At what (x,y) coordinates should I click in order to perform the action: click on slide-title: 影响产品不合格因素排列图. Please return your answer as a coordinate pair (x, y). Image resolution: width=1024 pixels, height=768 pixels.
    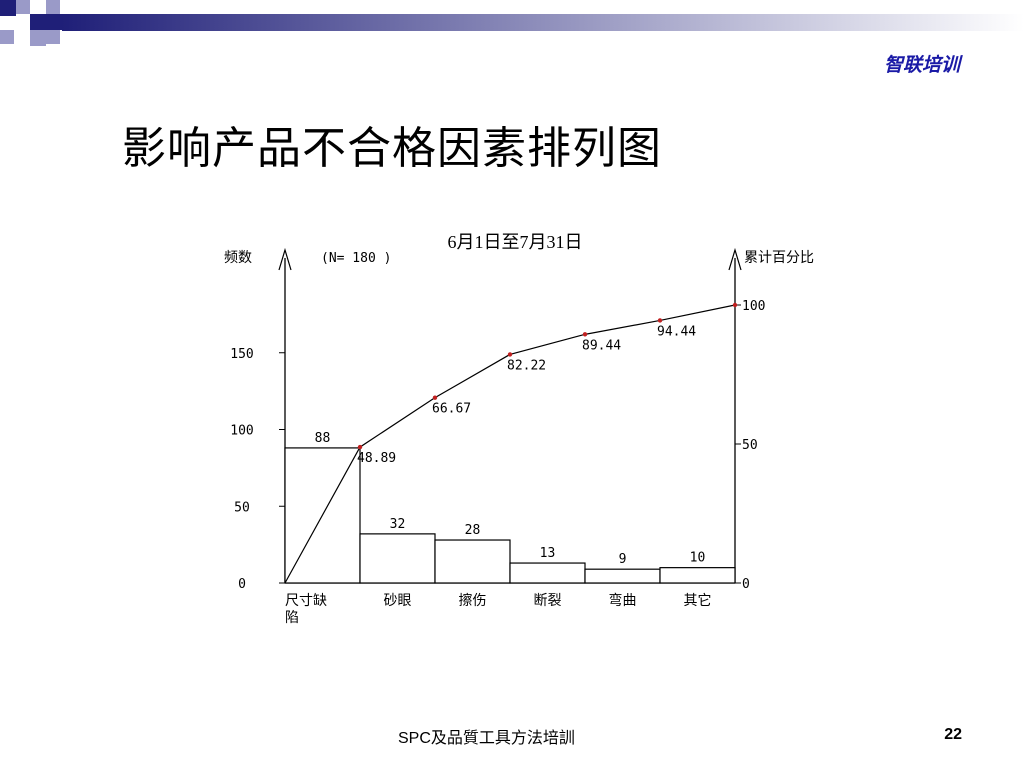
    Looking at the image, I should click on (392, 148).